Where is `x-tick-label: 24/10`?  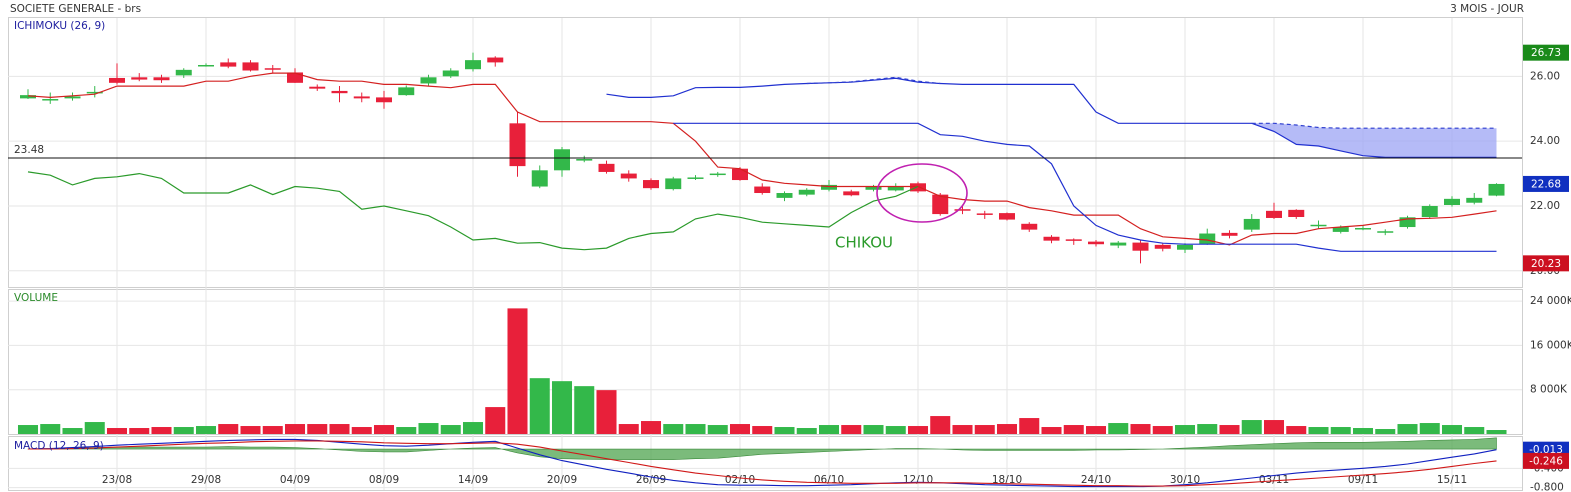 x-tick-label: 24/10 is located at coordinates (1096, 480).